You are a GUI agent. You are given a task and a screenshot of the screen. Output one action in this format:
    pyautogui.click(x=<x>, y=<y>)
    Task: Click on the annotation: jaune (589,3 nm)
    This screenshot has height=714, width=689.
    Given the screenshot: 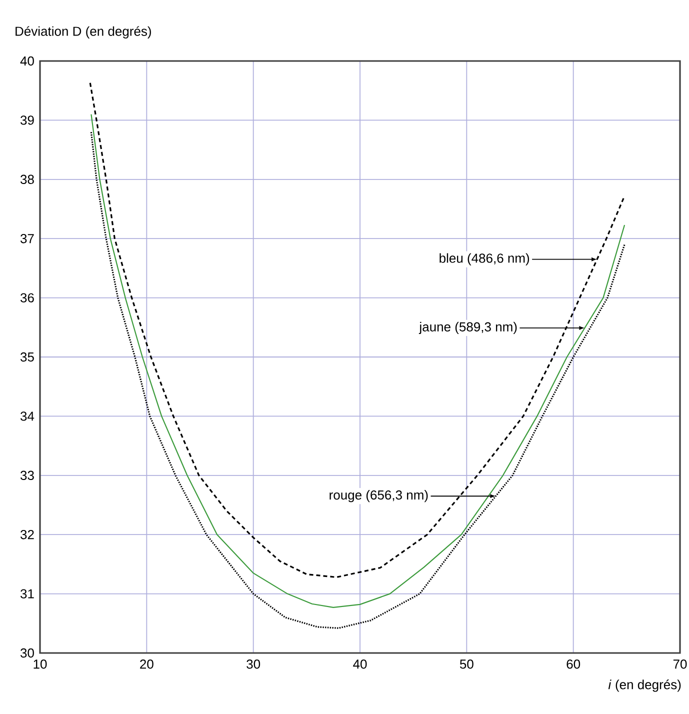 What is the action you would take?
    pyautogui.click(x=467, y=328)
    